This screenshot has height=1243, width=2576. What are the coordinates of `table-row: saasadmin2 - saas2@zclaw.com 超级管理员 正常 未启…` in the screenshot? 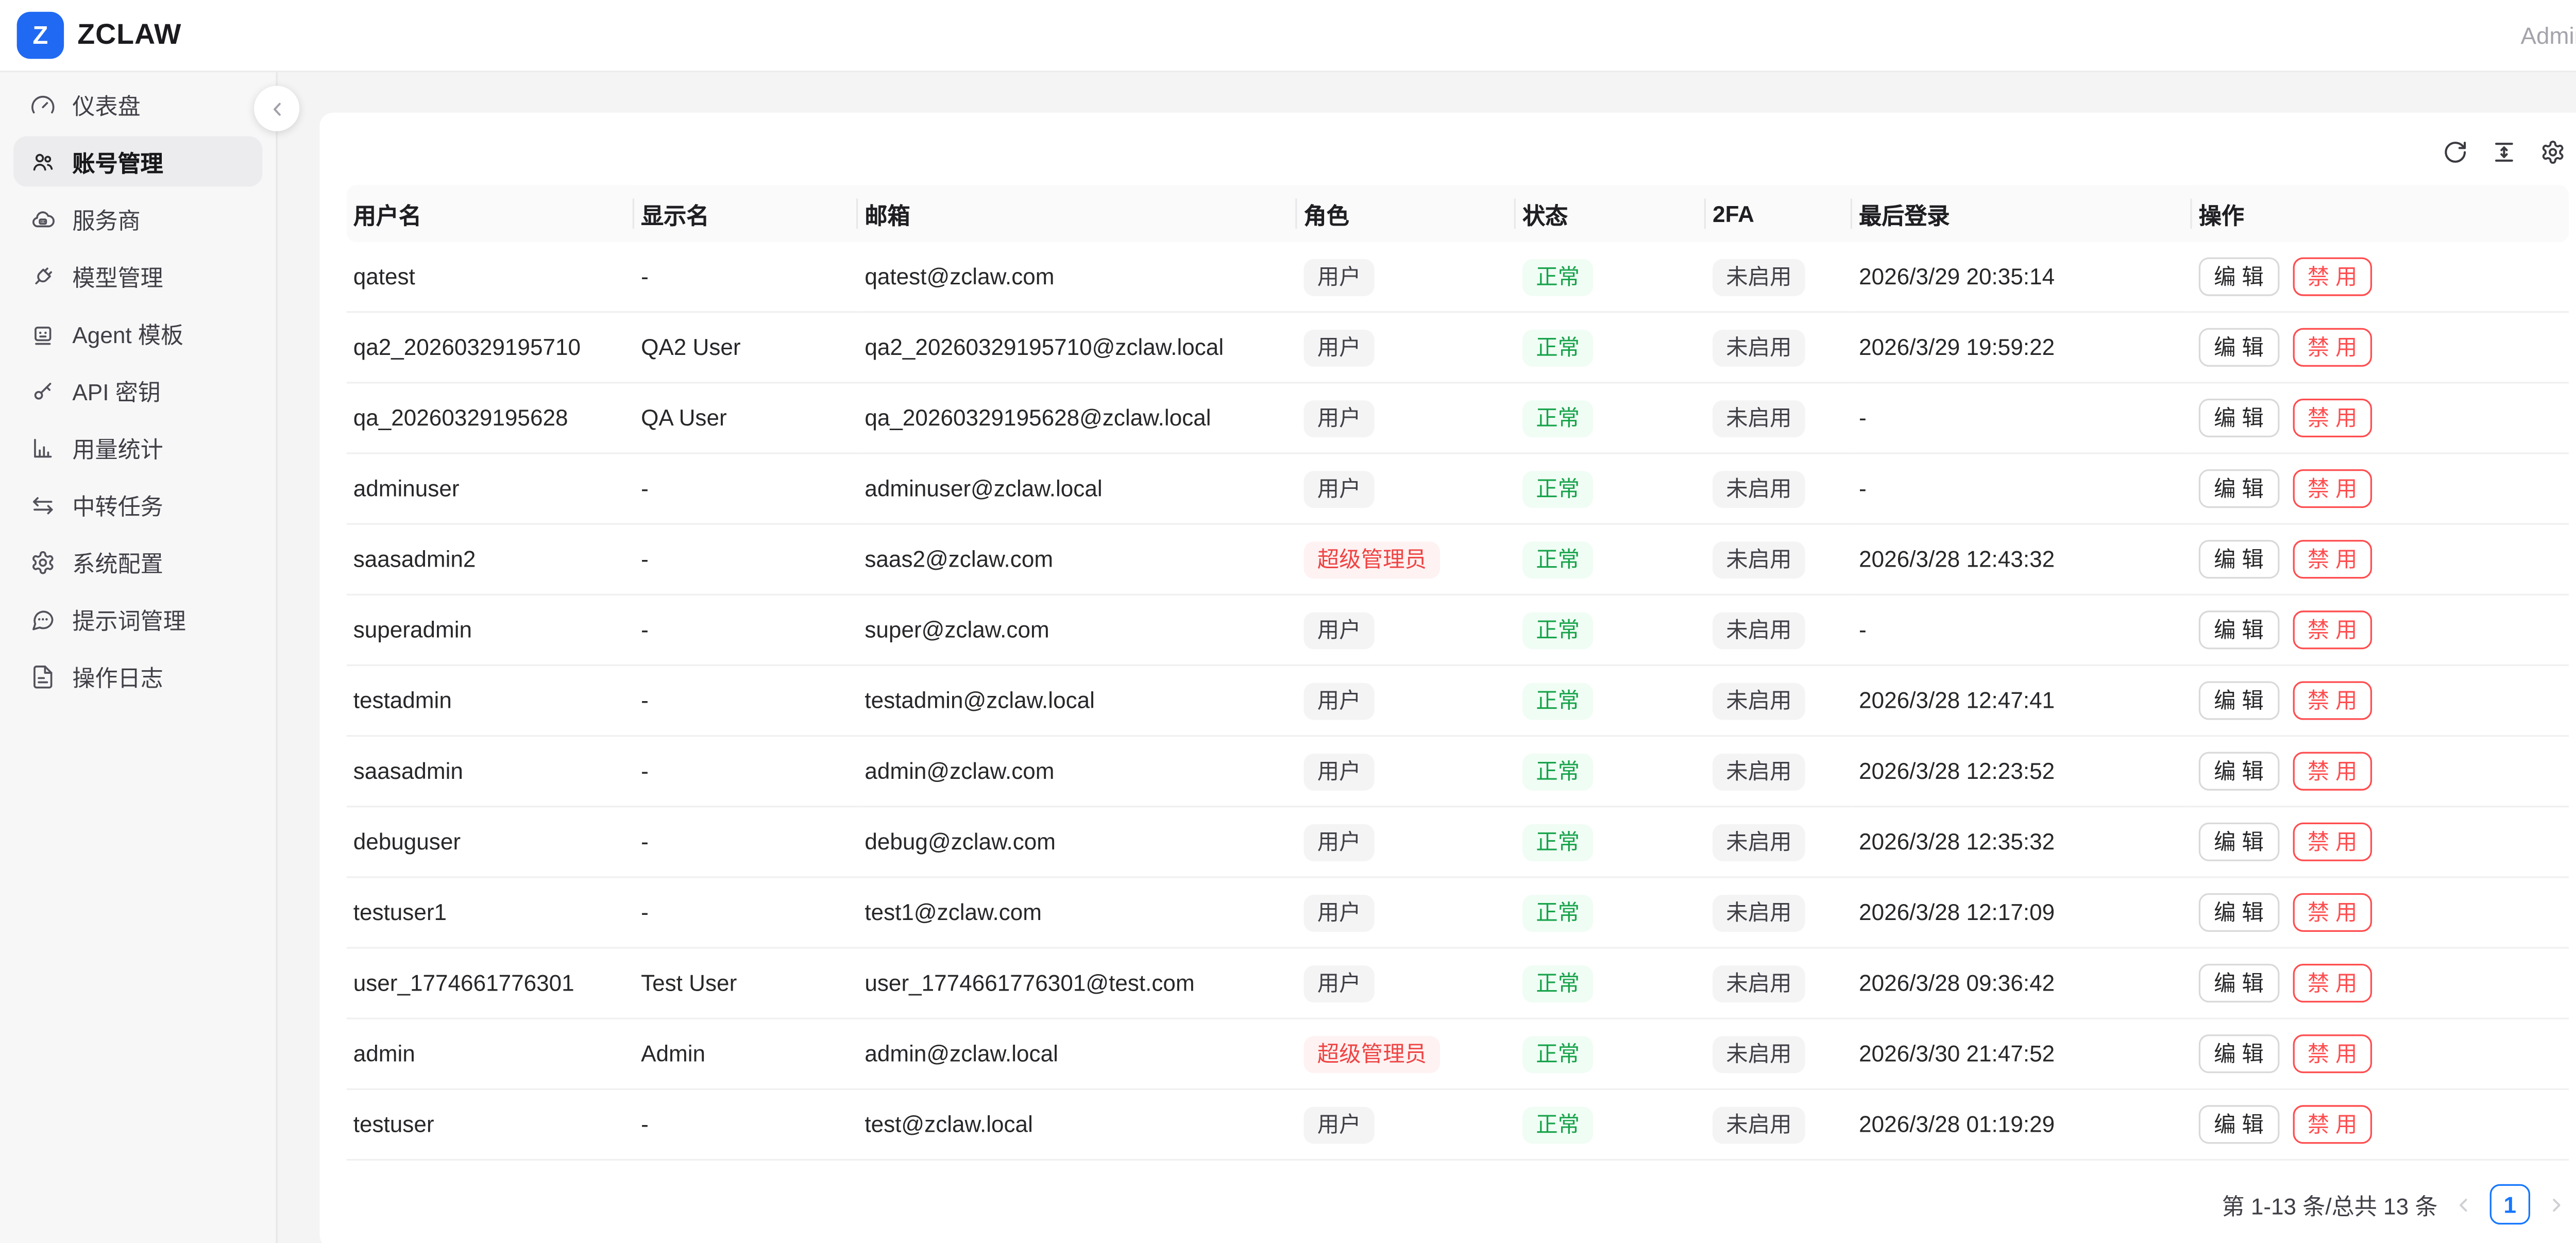 It's located at (1457, 559).